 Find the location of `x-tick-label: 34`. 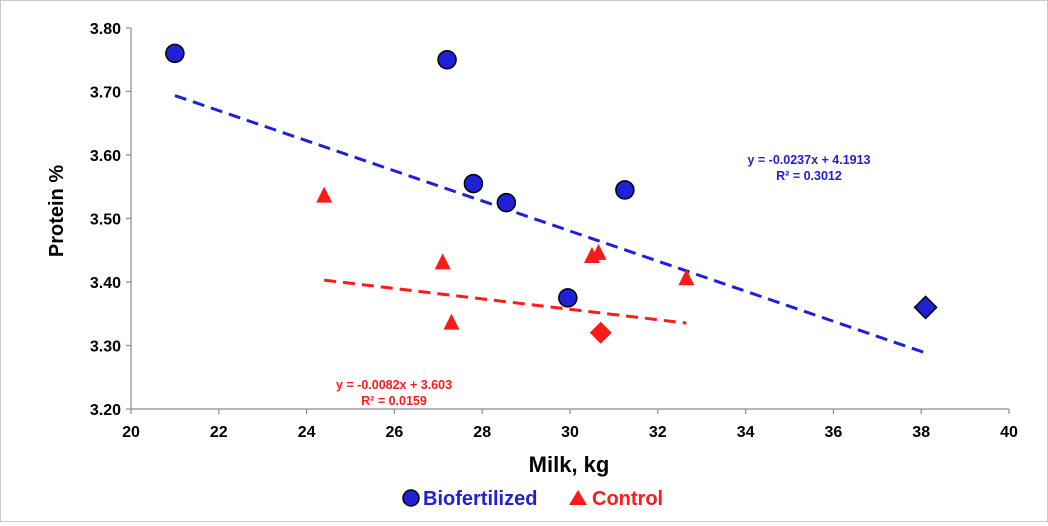

x-tick-label: 34 is located at coordinates (746, 432).